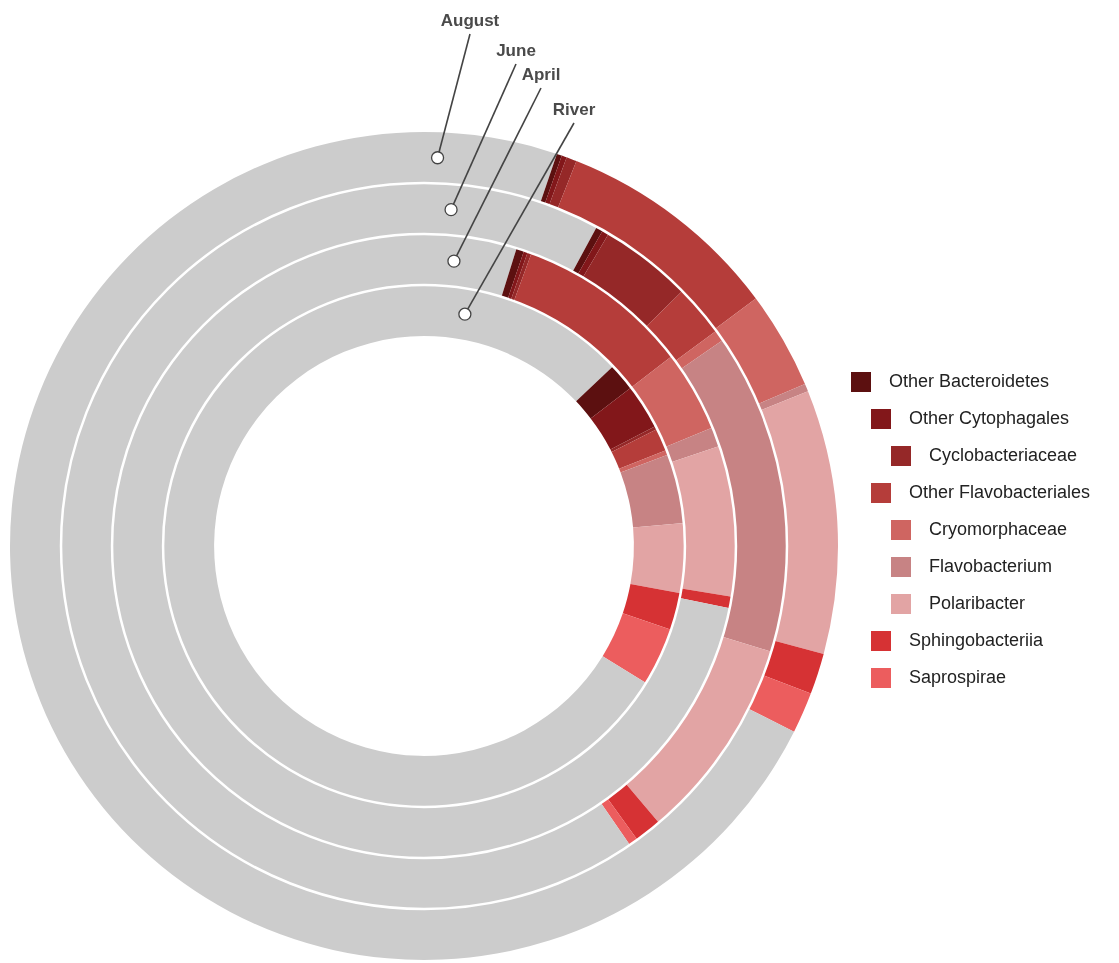 Image resolution: width=1119 pixels, height=963 pixels. I want to click on legend-label: Cyclobacteriaceae, so click(1003, 455).